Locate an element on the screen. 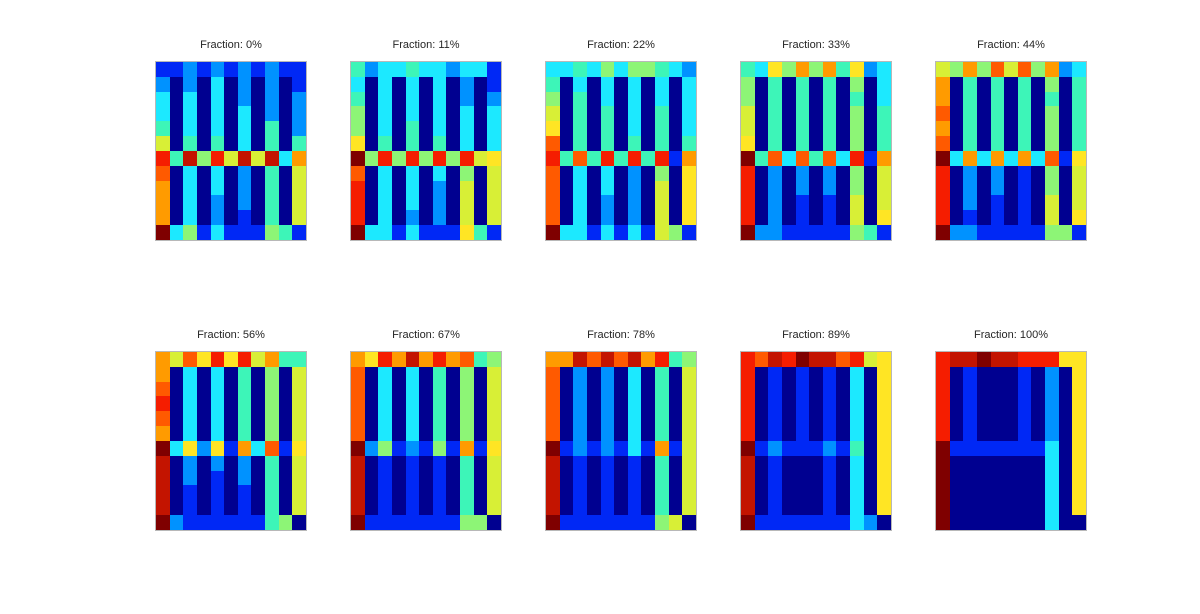  heatmap-panel: Fraction: 0% is located at coordinates (231, 139).